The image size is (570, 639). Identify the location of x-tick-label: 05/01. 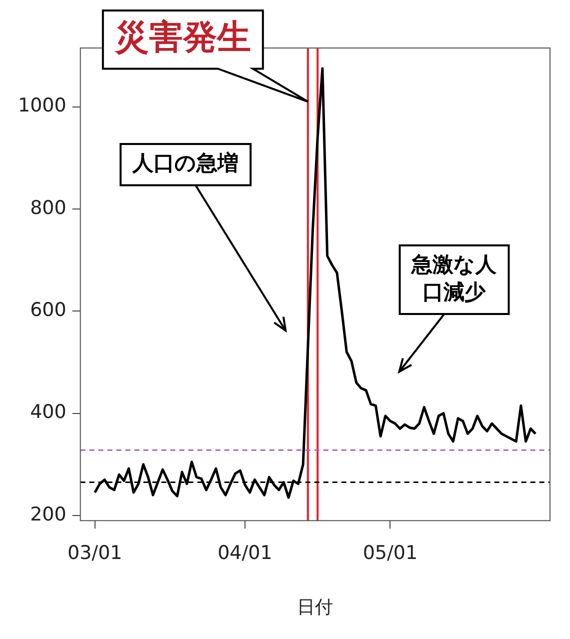
(390, 553).